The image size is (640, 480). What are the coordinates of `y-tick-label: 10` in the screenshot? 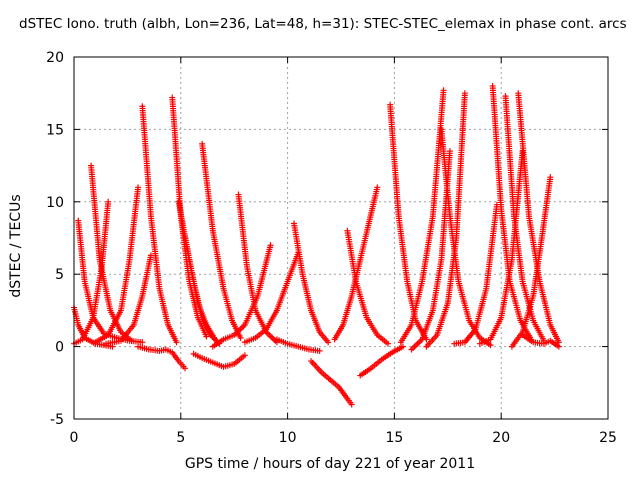 It's located at (55, 203).